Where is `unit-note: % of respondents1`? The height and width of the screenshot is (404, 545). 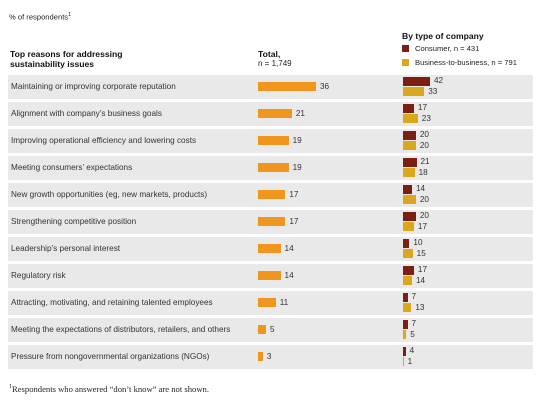 unit-note: % of respondents1 is located at coordinates (40, 16).